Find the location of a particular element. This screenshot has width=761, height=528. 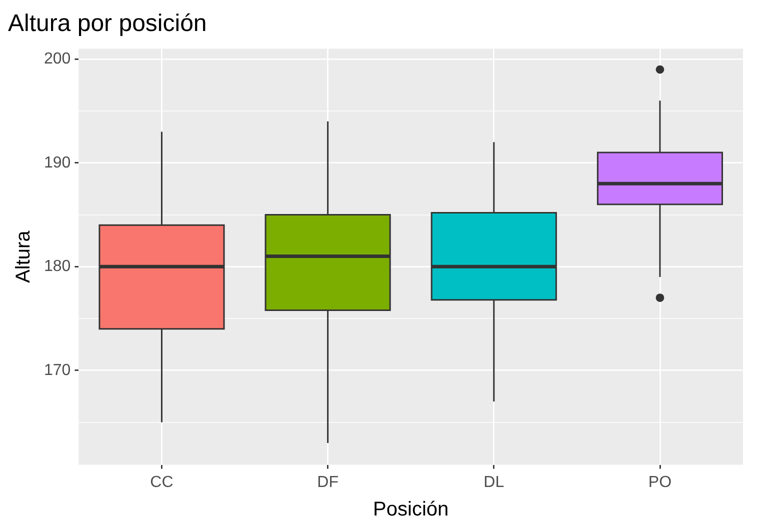

y-tick-label: 200 is located at coordinates (57, 59).